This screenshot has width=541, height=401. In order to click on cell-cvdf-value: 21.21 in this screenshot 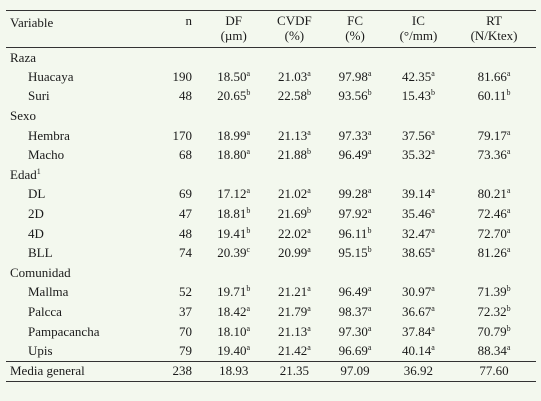, I will do `click(292, 292)`.